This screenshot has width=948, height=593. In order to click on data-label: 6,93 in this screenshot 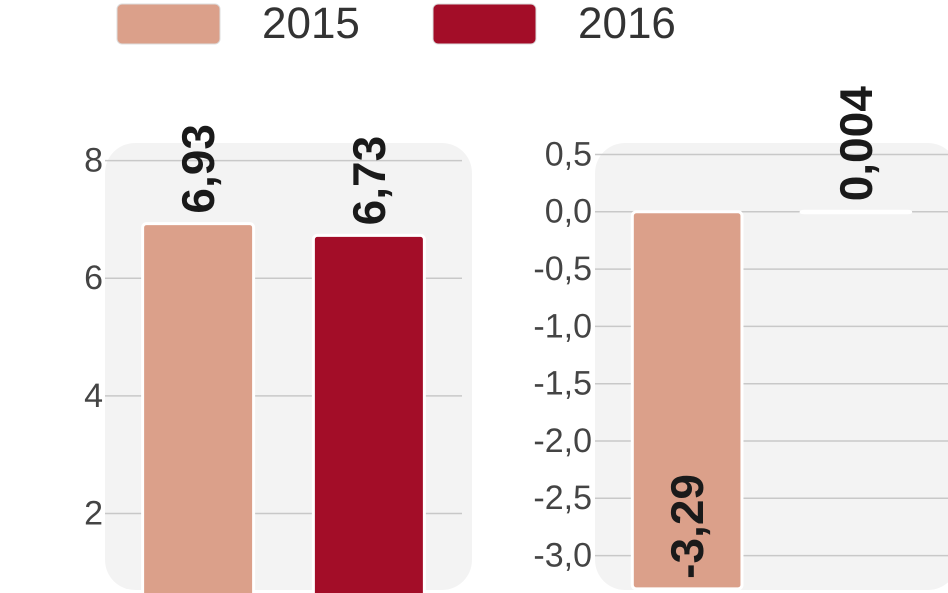, I will do `click(198, 169)`.